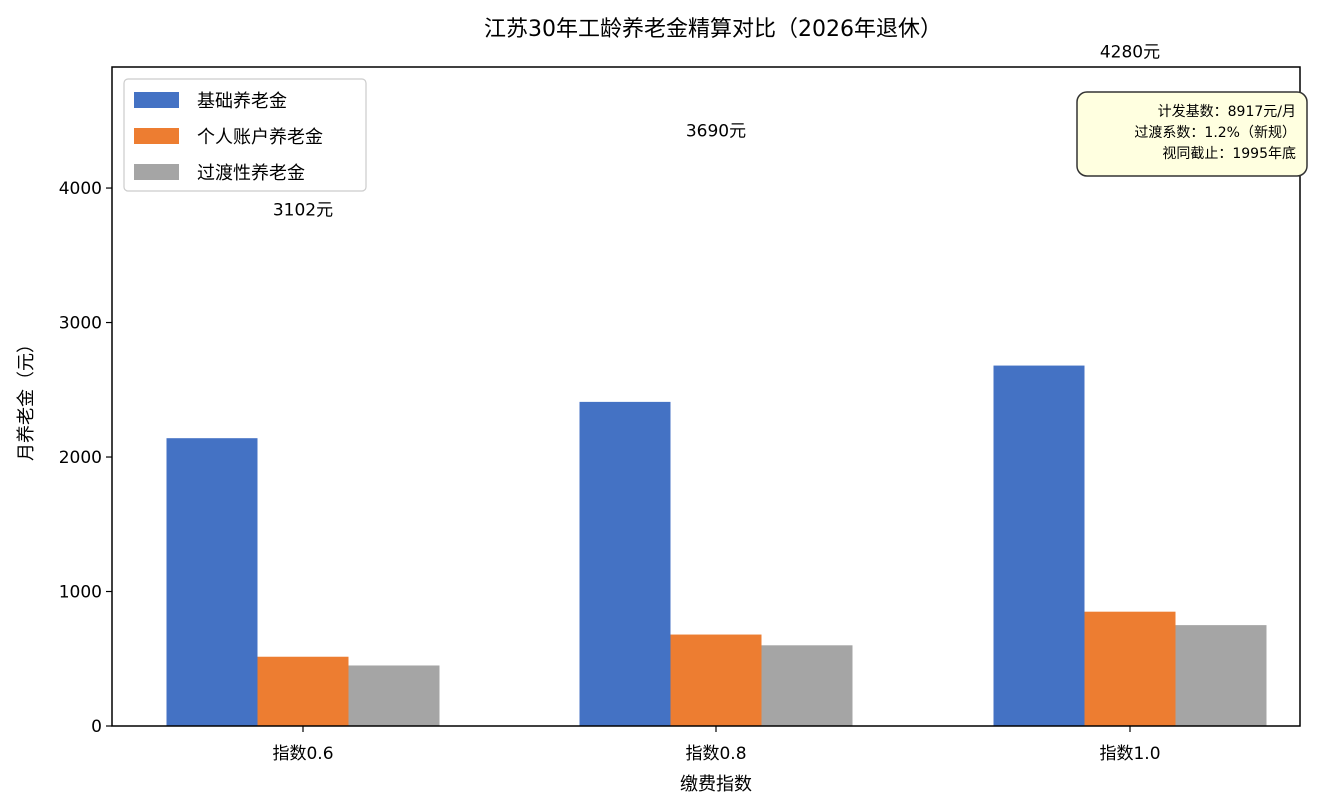 The image size is (1336, 812). What do you see at coordinates (716, 680) in the screenshot?
I see `bar-series1-cat1` at bounding box center [716, 680].